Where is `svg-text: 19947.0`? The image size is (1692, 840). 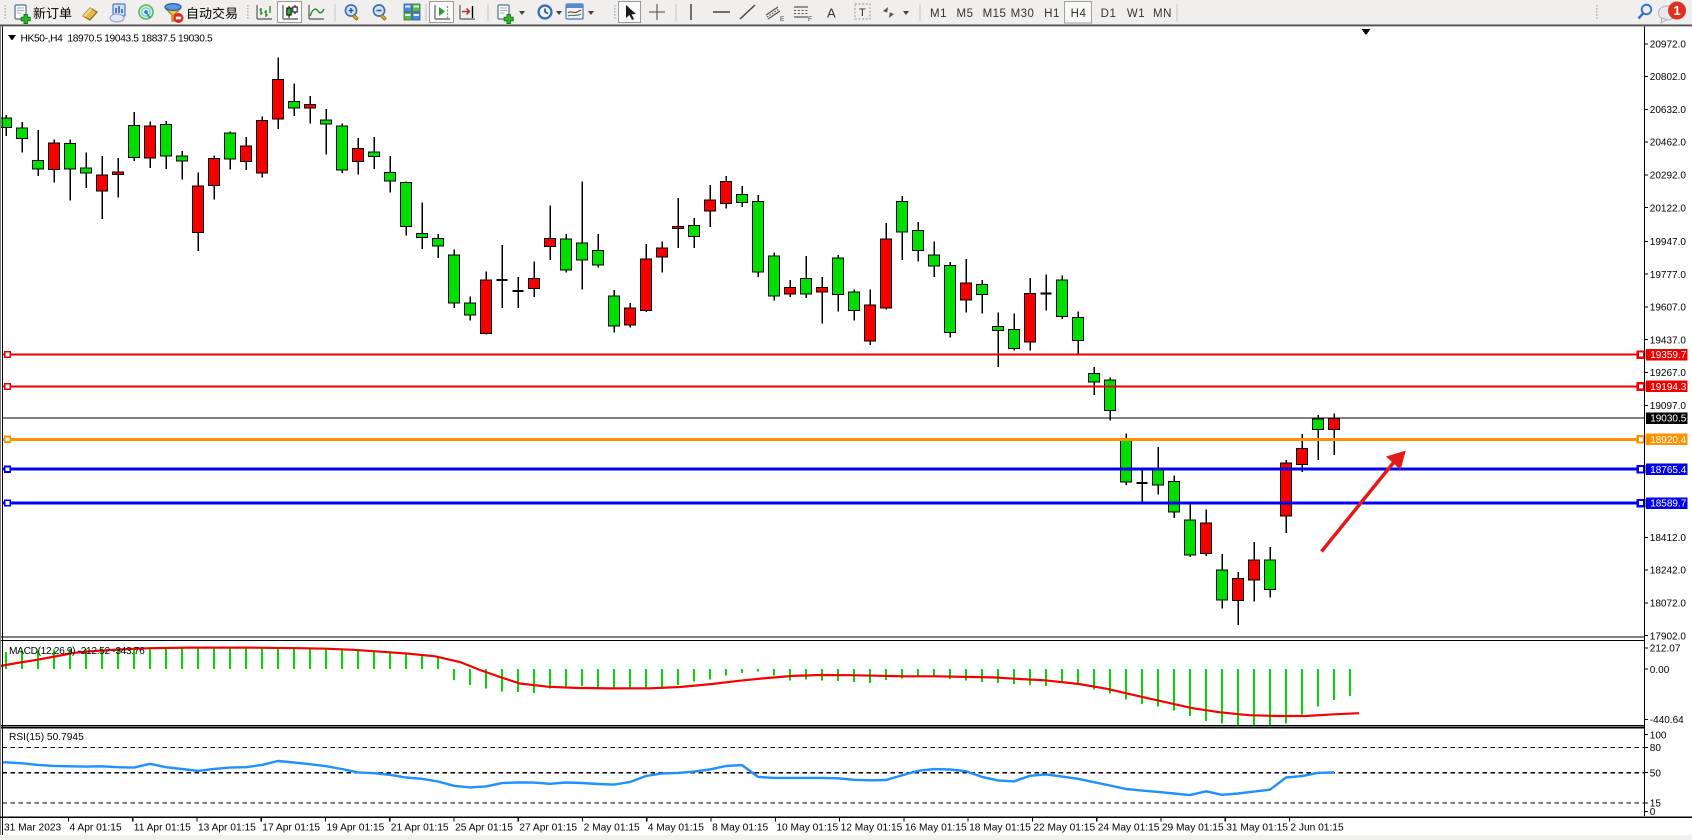
svg-text: 19947.0 is located at coordinates (1668, 242).